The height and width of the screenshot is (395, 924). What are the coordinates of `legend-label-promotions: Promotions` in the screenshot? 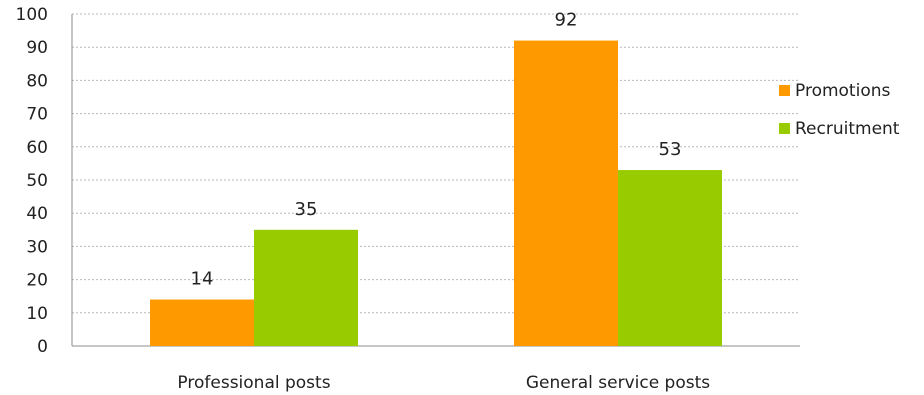 It's located at (842, 91).